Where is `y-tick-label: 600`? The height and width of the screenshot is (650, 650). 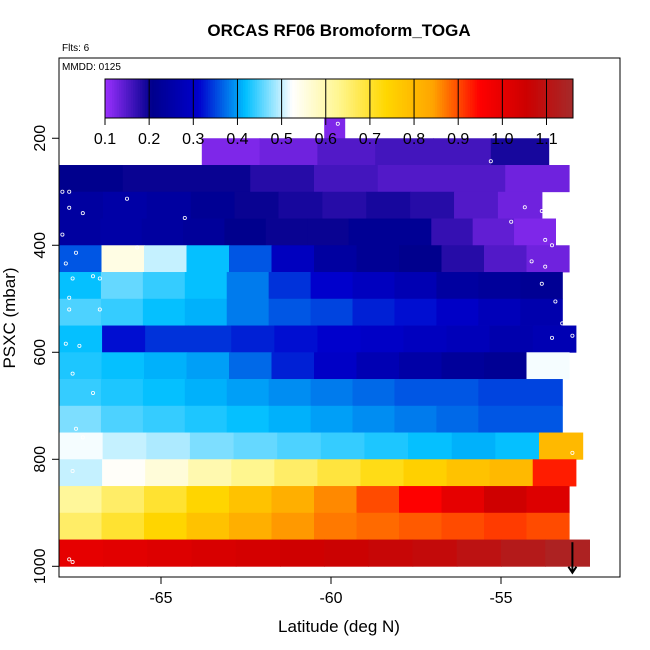 y-tick-label: 600 is located at coordinates (40, 352).